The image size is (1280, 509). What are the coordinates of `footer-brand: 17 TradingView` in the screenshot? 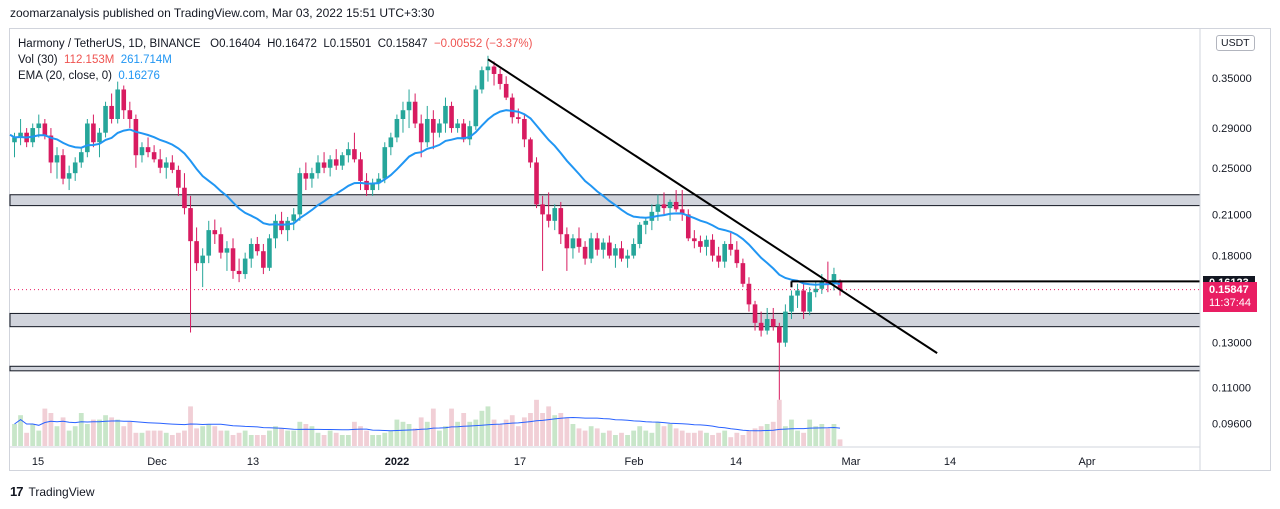 It's located at (52, 491).